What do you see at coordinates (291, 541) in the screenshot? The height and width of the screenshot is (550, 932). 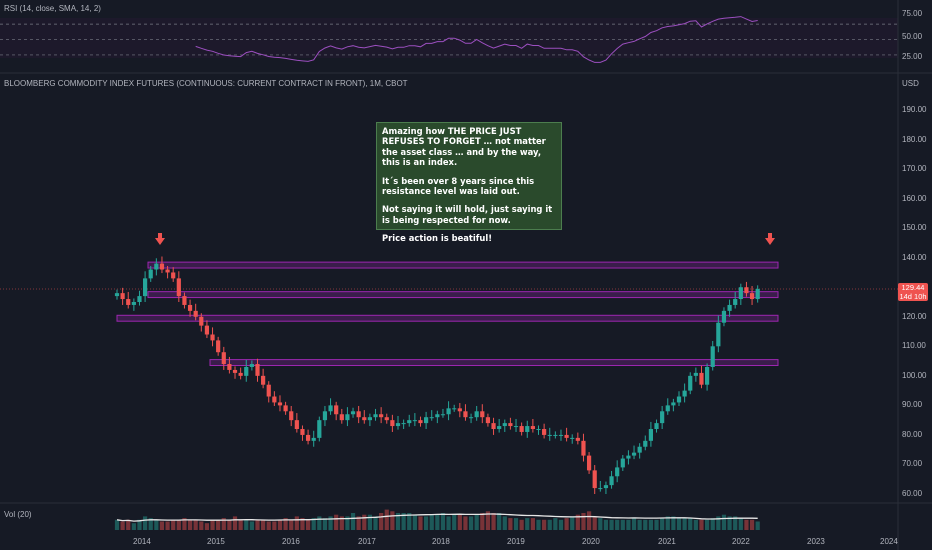 I see `x-tick-label: 2016` at bounding box center [291, 541].